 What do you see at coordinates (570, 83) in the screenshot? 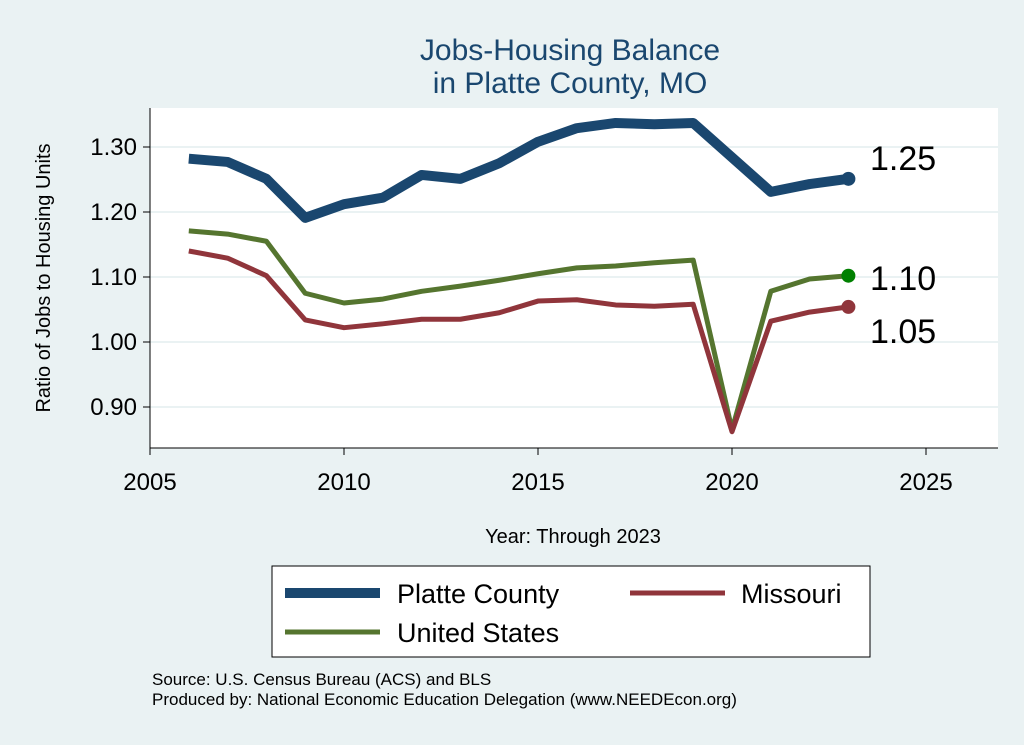
I see `chart-title-line2: in Platte County, MO` at bounding box center [570, 83].